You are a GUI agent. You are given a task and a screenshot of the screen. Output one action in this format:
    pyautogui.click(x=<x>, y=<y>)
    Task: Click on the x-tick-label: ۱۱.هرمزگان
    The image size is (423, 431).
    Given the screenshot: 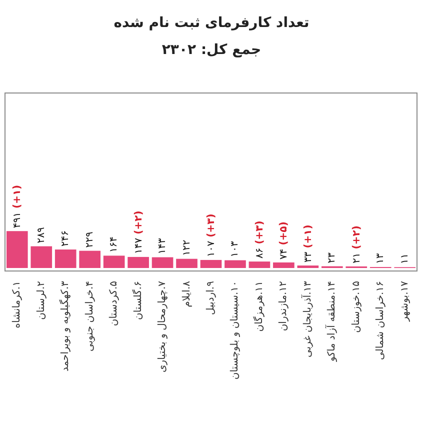 What is the action you would take?
    pyautogui.click(x=258, y=306)
    